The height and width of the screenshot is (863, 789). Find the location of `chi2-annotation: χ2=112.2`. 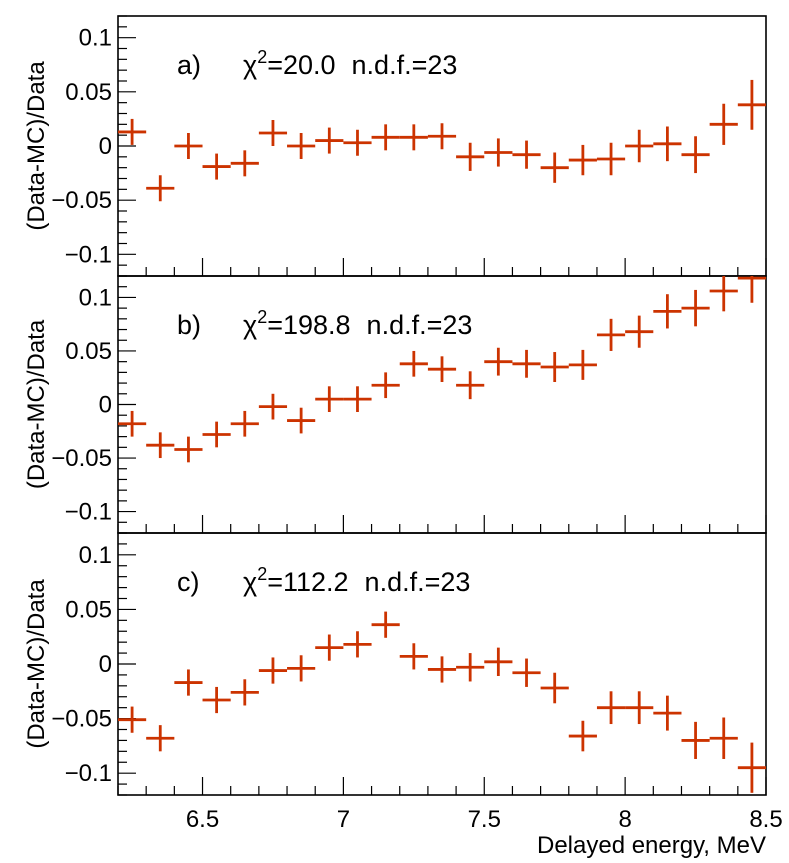

chi2-annotation: χ2=112.2 is located at coordinates (296, 580).